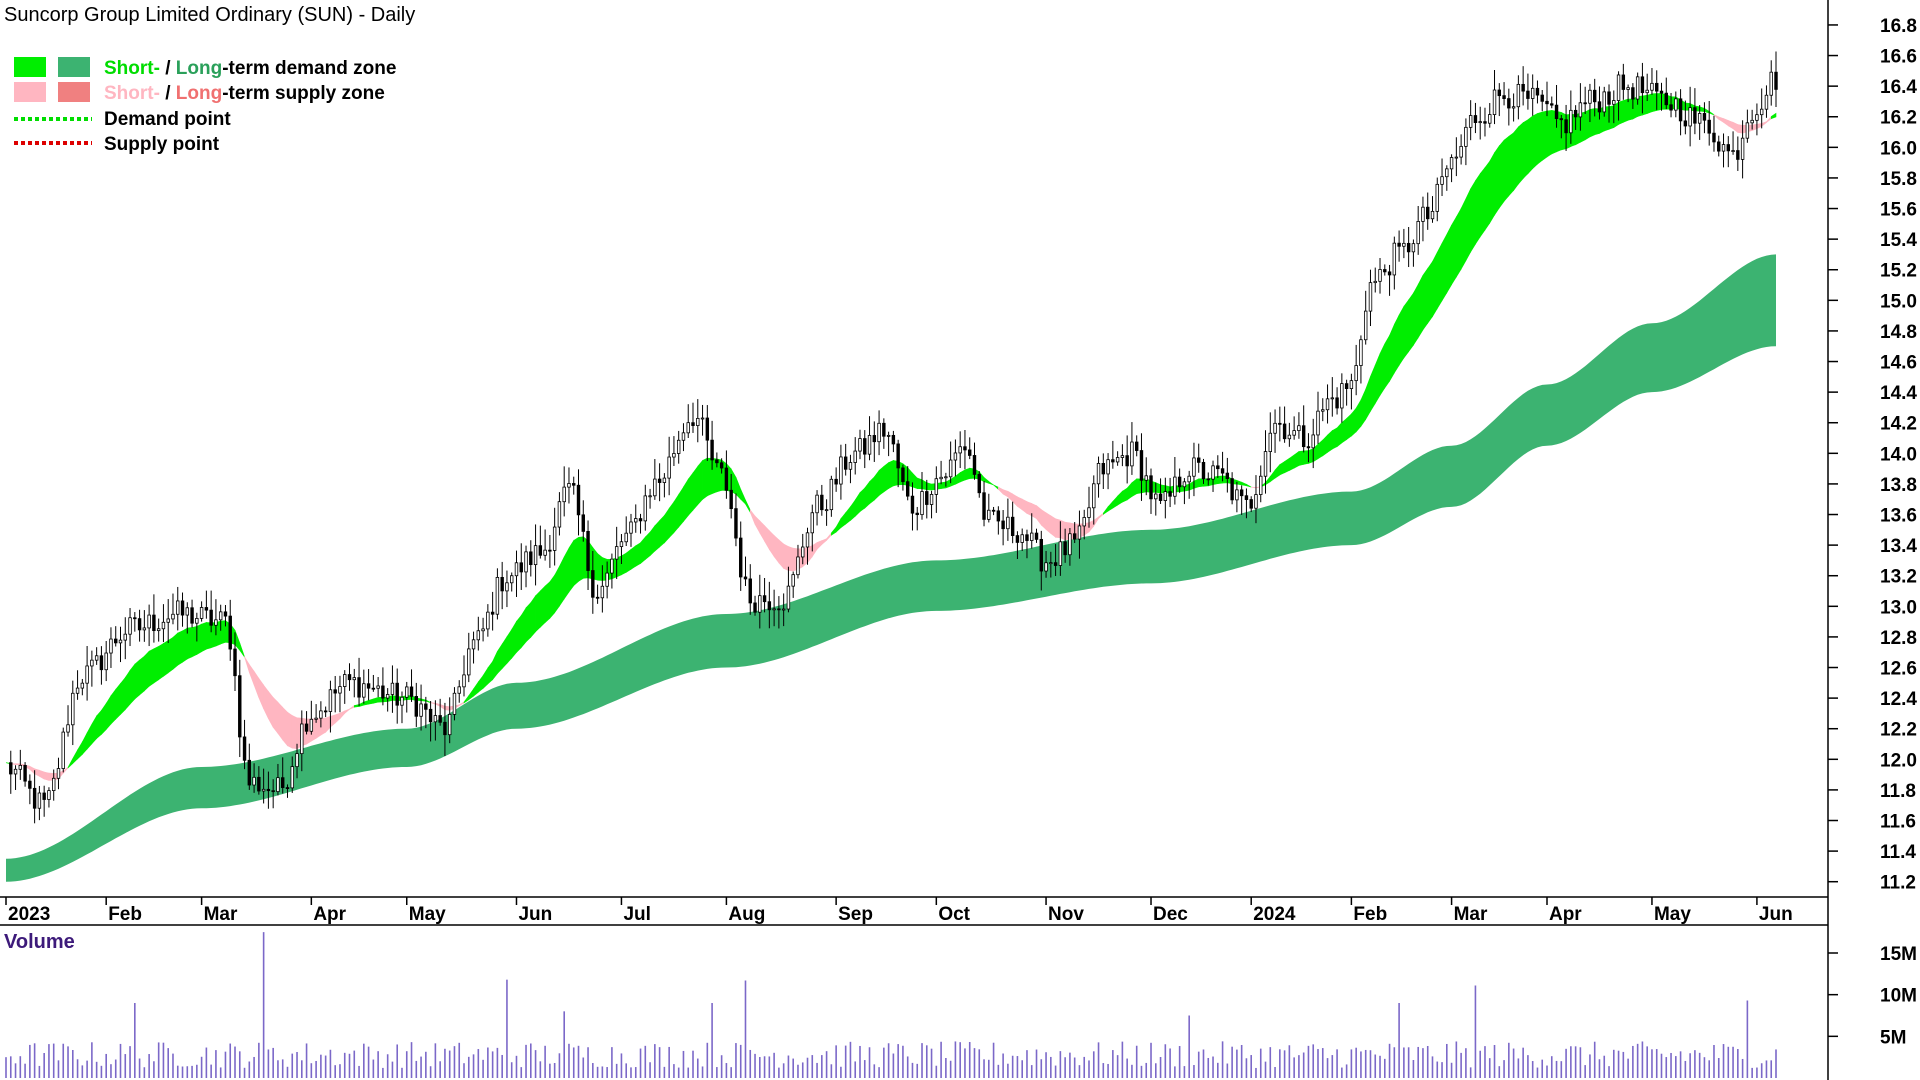 Image resolution: width=1920 pixels, height=1080 pixels. I want to click on price-tick-label: 15.8, so click(1898, 179).